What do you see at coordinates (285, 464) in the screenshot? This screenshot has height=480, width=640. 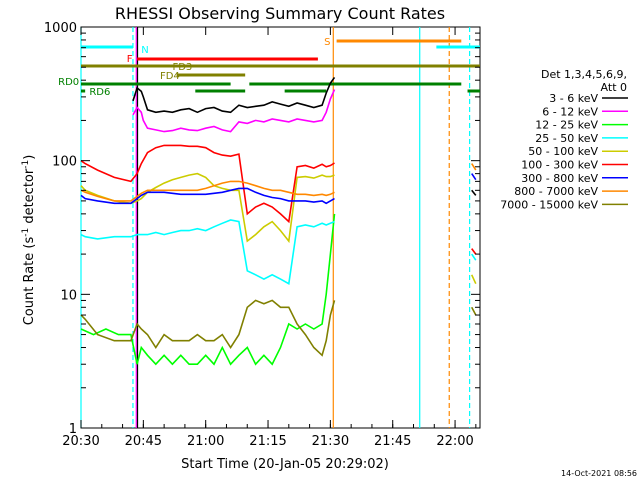 I see `x-axis-label: Start Time (20-Jan-05 20:29:02)` at bounding box center [285, 464].